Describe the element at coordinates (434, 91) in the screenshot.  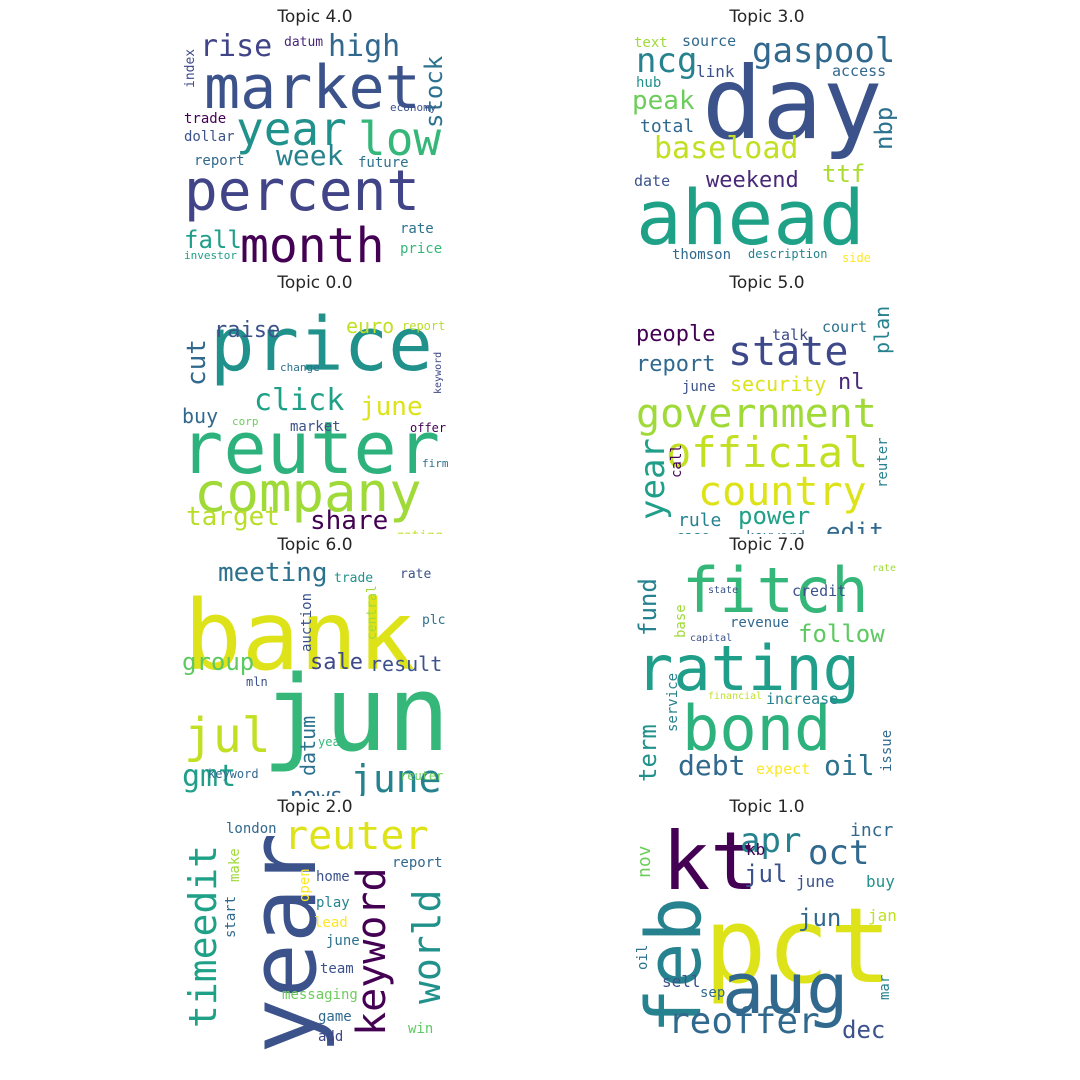
I see `cloud-word: stock` at that location.